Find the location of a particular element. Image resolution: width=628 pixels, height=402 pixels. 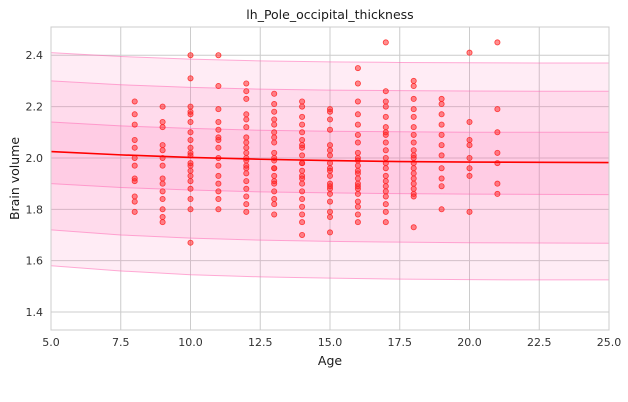

band-1-lower-edge is located at coordinates (329, 273).